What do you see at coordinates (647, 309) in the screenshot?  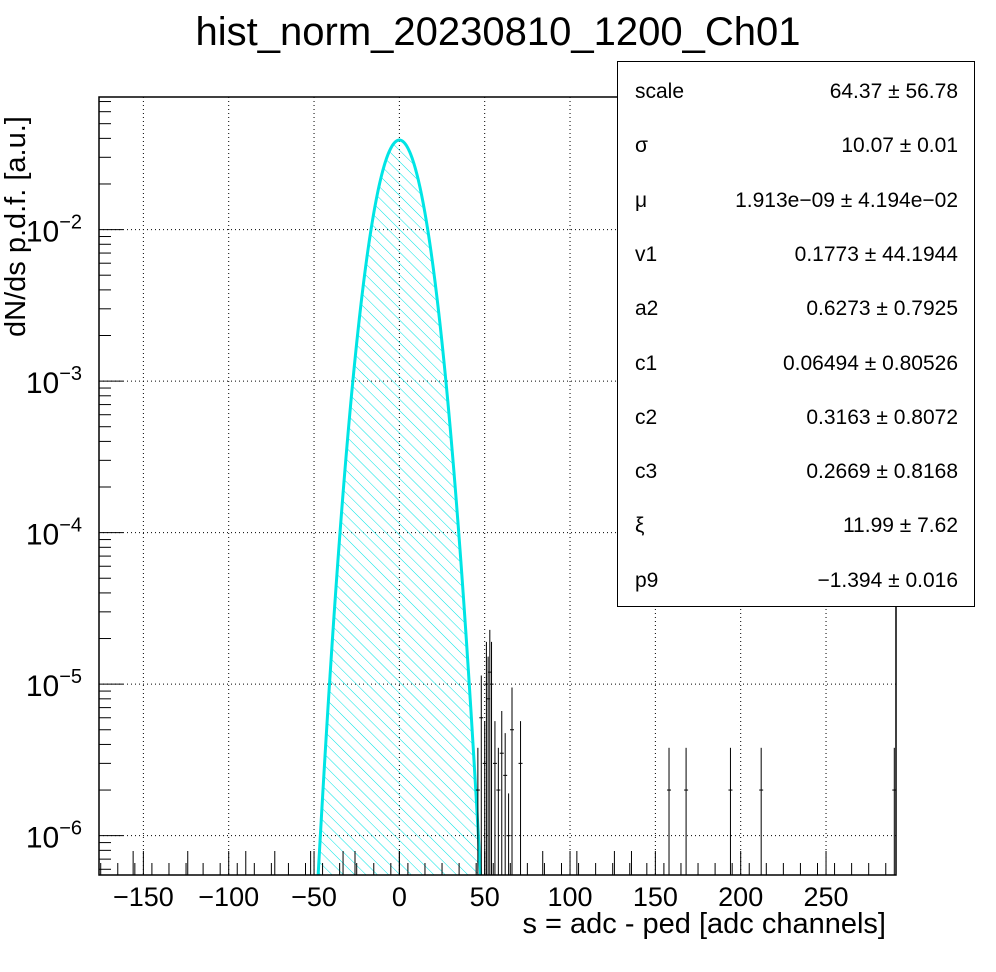 I see `stat-name: a2` at bounding box center [647, 309].